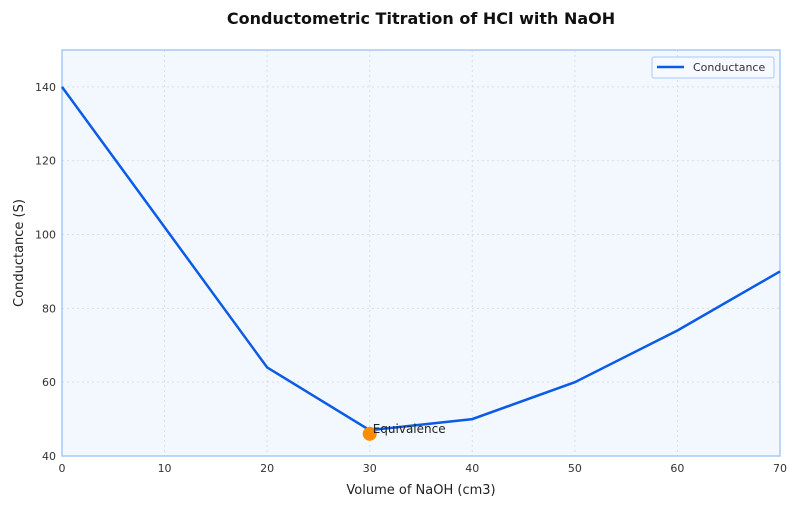  What do you see at coordinates (19, 253) in the screenshot?
I see `y-axis-label: Conductance (S)` at bounding box center [19, 253].